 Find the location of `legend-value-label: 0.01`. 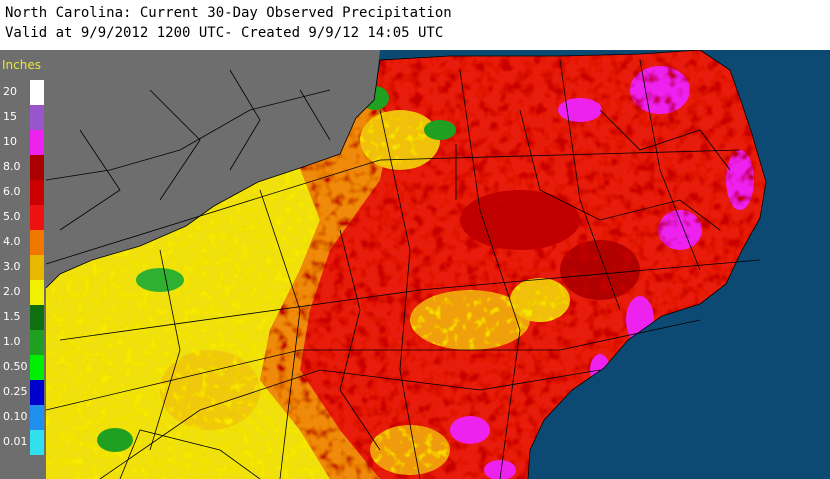

legend-value-label: 0.01 is located at coordinates (15, 441).